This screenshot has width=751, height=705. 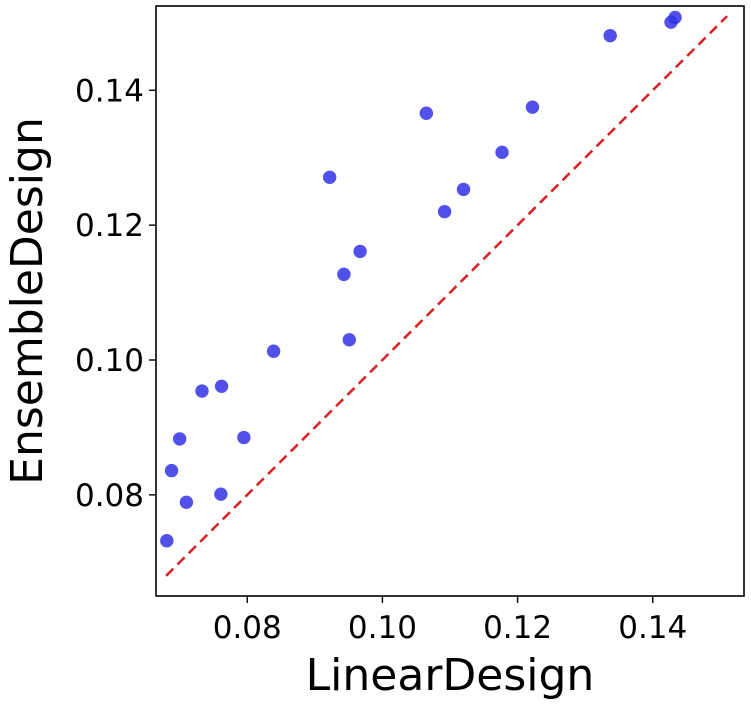 What do you see at coordinates (27, 301) in the screenshot?
I see `y-axis-label: EnsembleDesign` at bounding box center [27, 301].